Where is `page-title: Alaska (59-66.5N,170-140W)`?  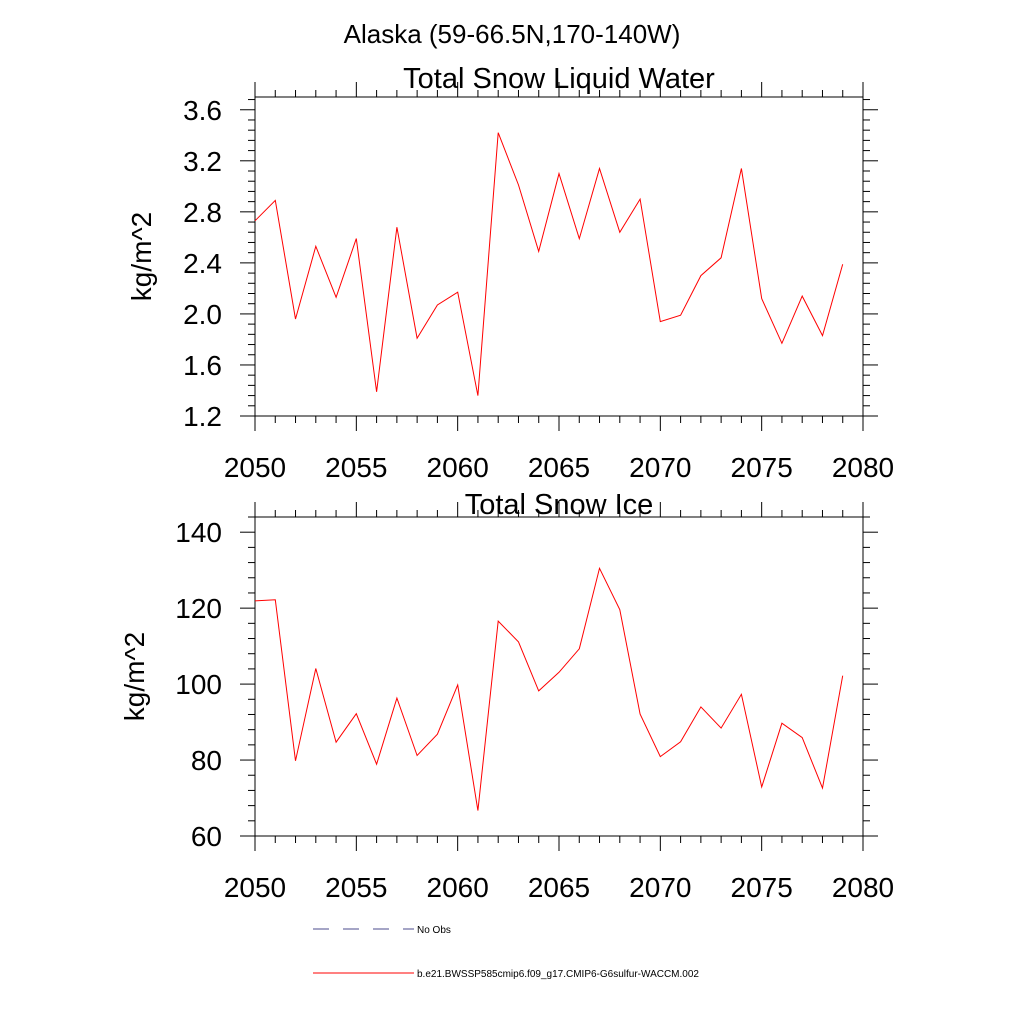 page-title: Alaska (59-66.5N,170-140W) is located at coordinates (512, 34).